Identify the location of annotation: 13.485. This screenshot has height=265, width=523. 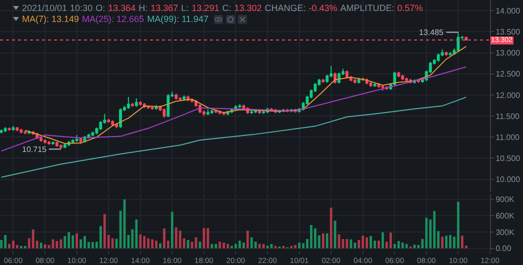
(431, 32).